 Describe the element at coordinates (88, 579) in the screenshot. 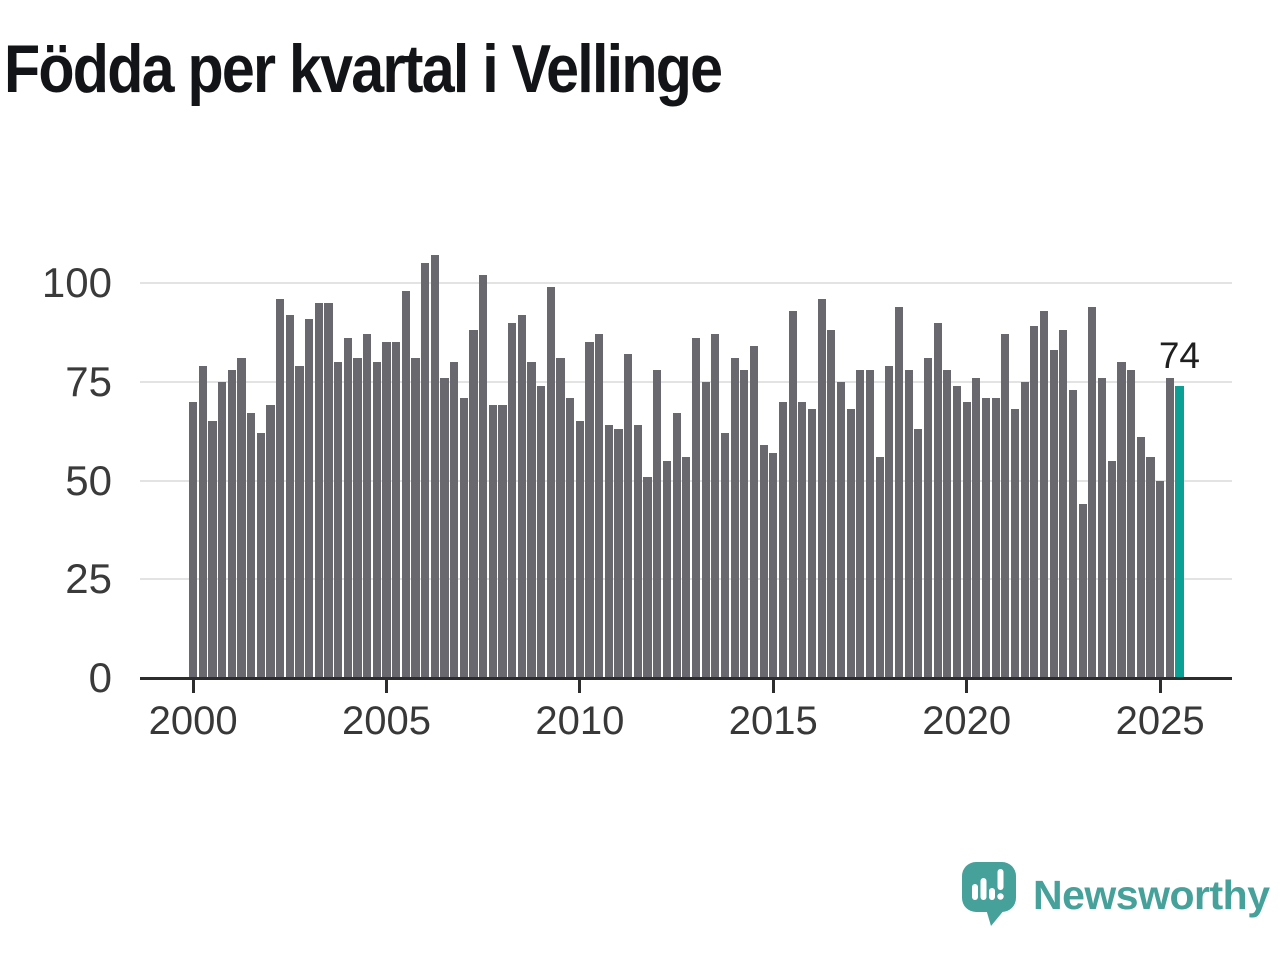

I see `y-tick-label: 25` at that location.